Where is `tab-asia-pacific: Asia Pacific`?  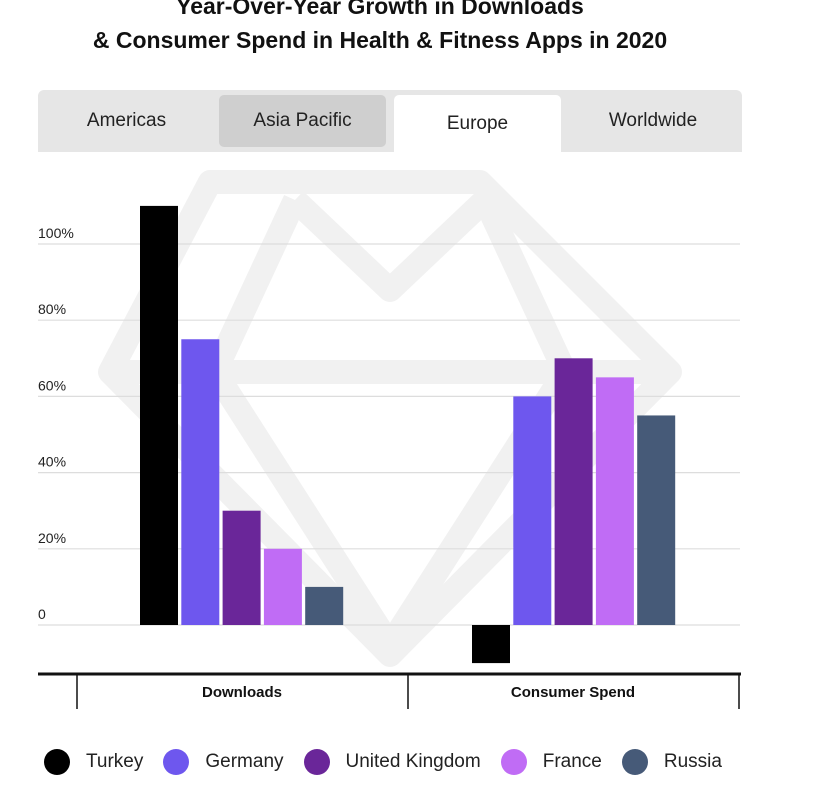
tab-asia-pacific: Asia Pacific is located at coordinates (302, 121).